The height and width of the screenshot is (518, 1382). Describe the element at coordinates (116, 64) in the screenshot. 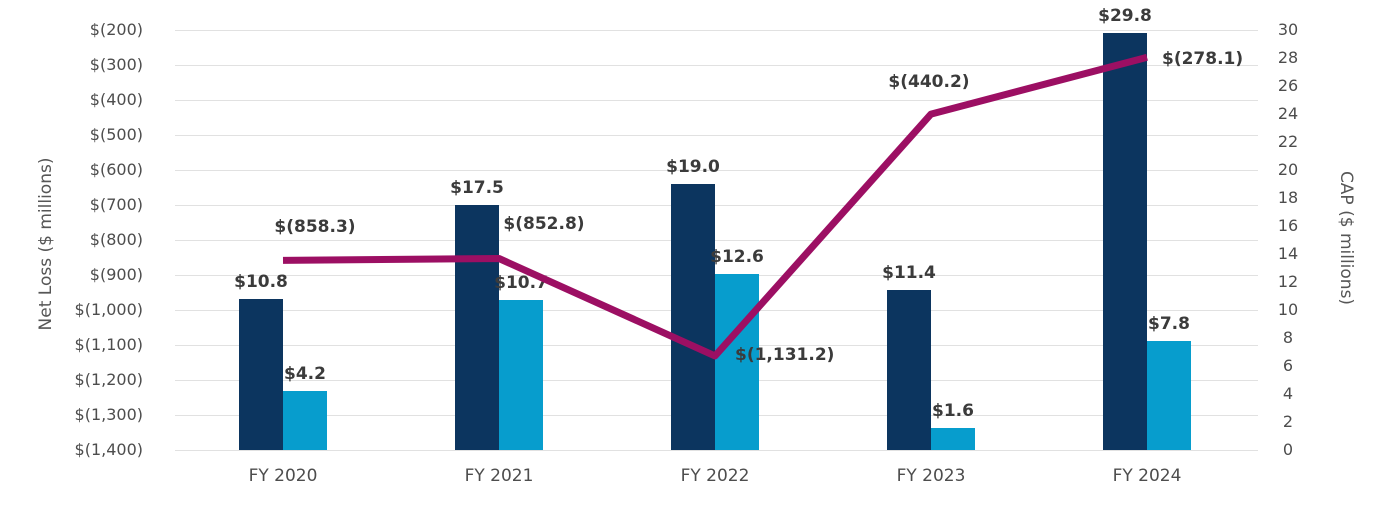

I see `left-axis-tick: $(300)` at that location.